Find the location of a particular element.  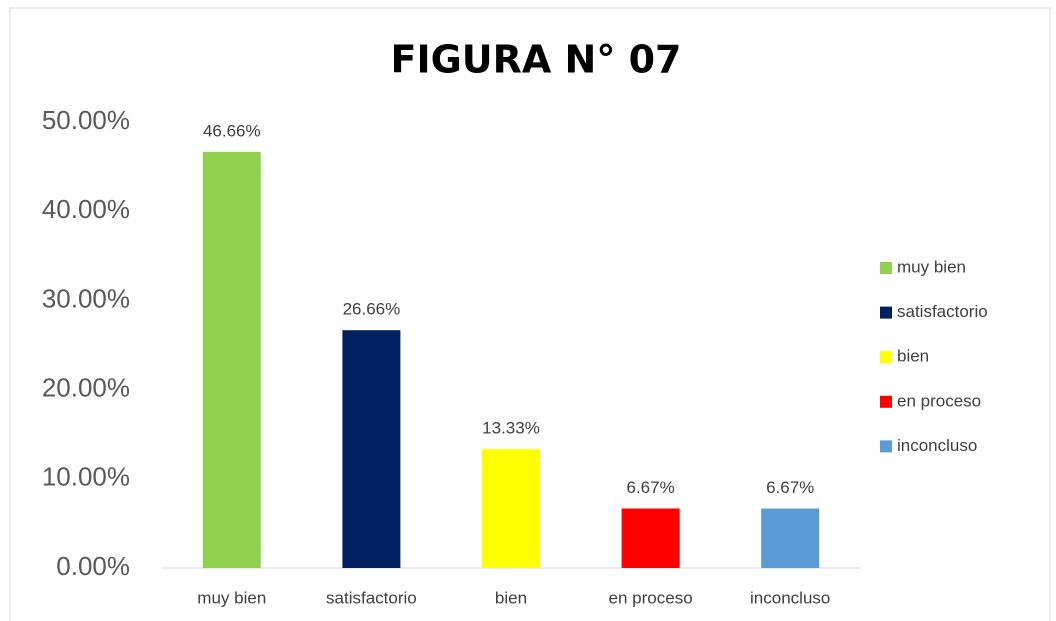

x-tick-label: inconcluso is located at coordinates (790, 597).